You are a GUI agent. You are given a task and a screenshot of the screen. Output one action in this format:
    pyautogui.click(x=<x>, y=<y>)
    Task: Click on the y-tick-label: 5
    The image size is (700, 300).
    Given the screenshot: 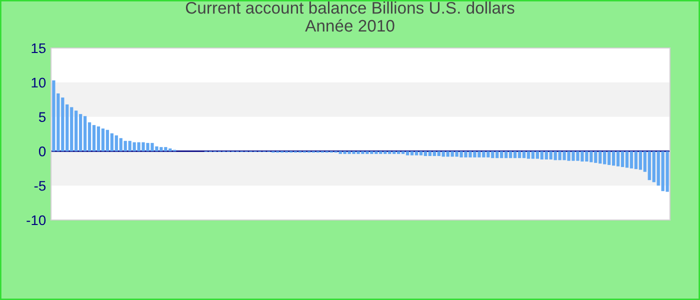 What is the action you would take?
    pyautogui.click(x=42, y=117)
    